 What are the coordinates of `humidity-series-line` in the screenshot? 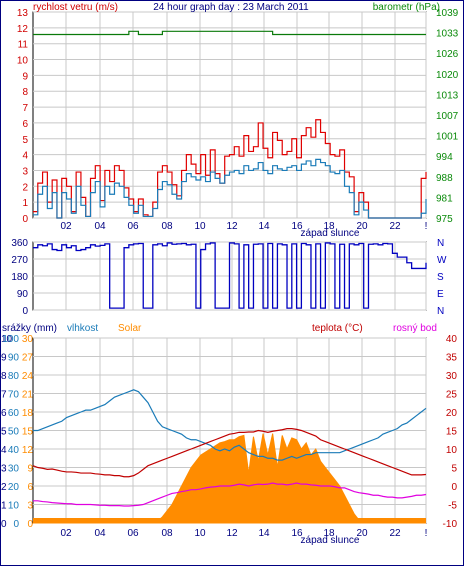 It's located at (230, 425).